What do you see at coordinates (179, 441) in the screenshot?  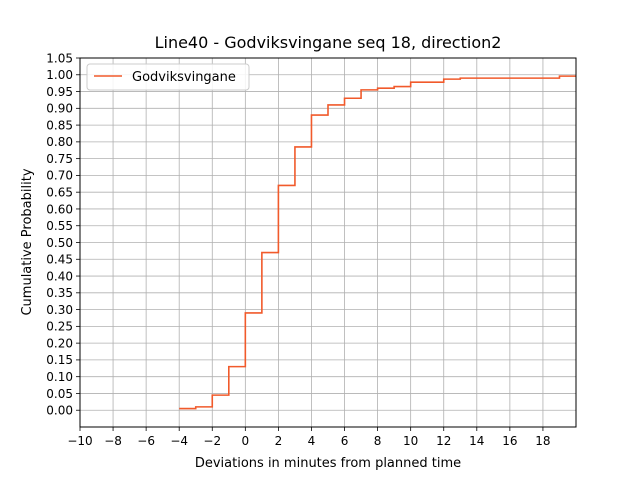 I see `x-tick-label: −4` at bounding box center [179, 441].